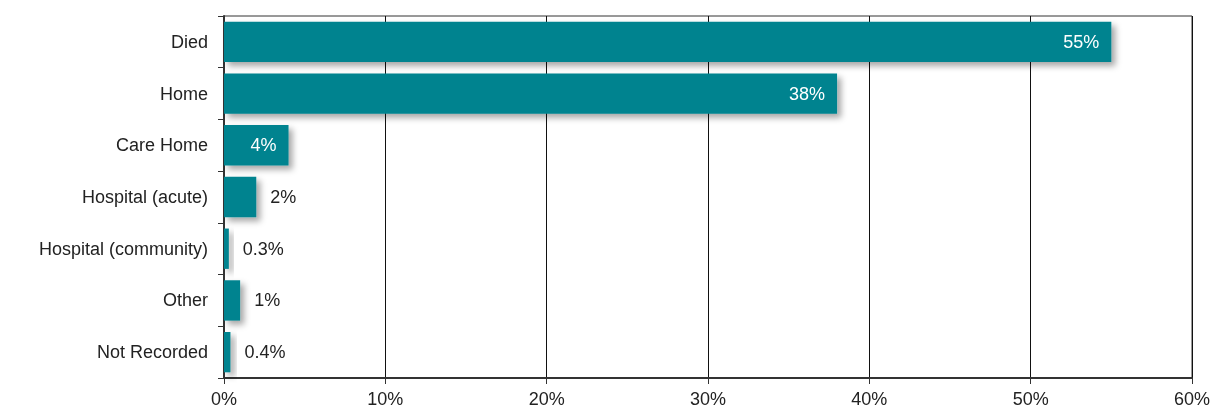 The width and height of the screenshot is (1214, 410). Describe the element at coordinates (265, 352) in the screenshot. I see `data-label: 0.4%` at that location.